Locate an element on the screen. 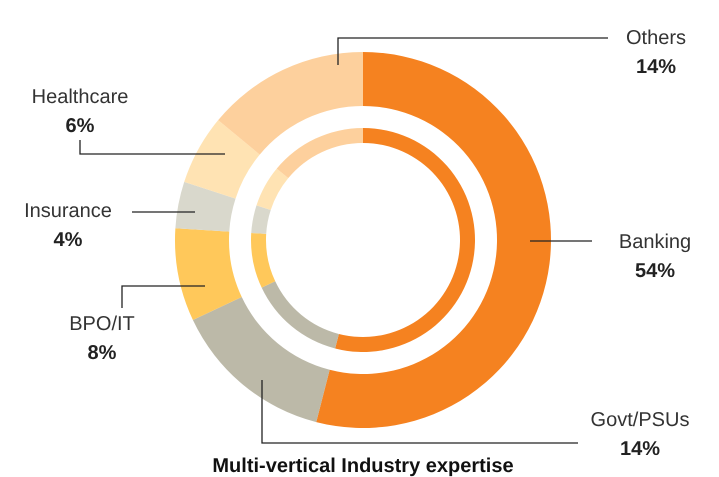 The width and height of the screenshot is (719, 477). slice-label: Others is located at coordinates (656, 38).